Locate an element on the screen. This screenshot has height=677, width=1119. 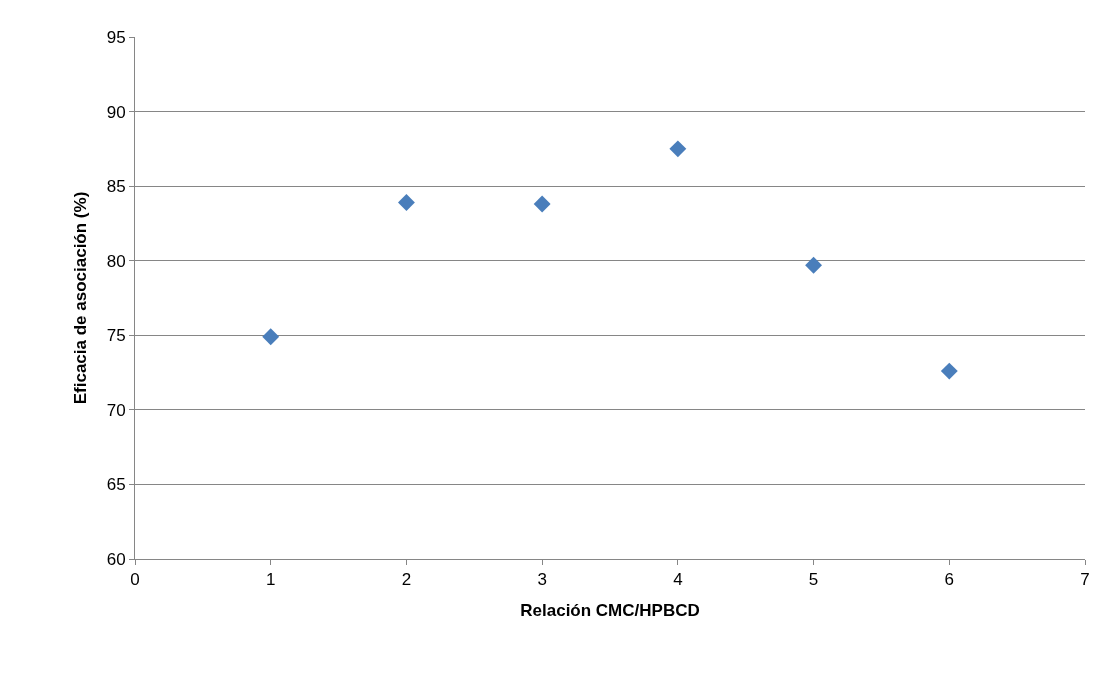
x-tick-label: 1 is located at coordinates (270, 580).